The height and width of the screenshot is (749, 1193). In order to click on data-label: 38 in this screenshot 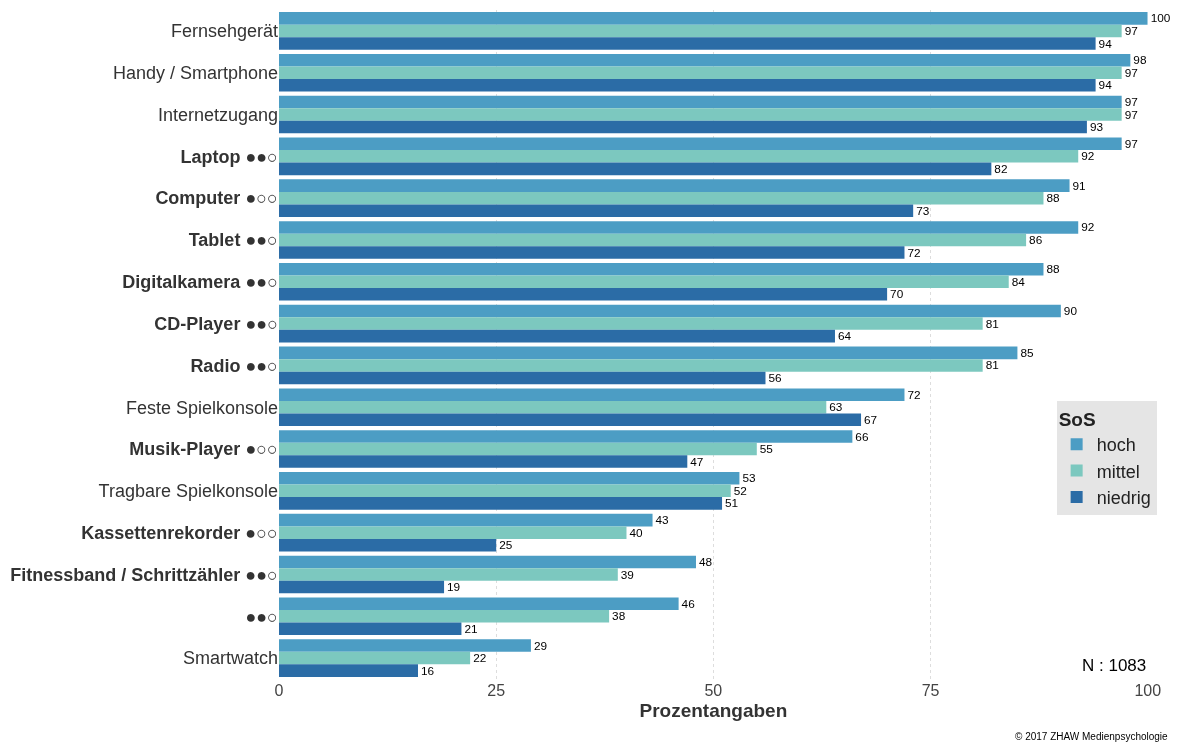, I will do `click(619, 616)`.